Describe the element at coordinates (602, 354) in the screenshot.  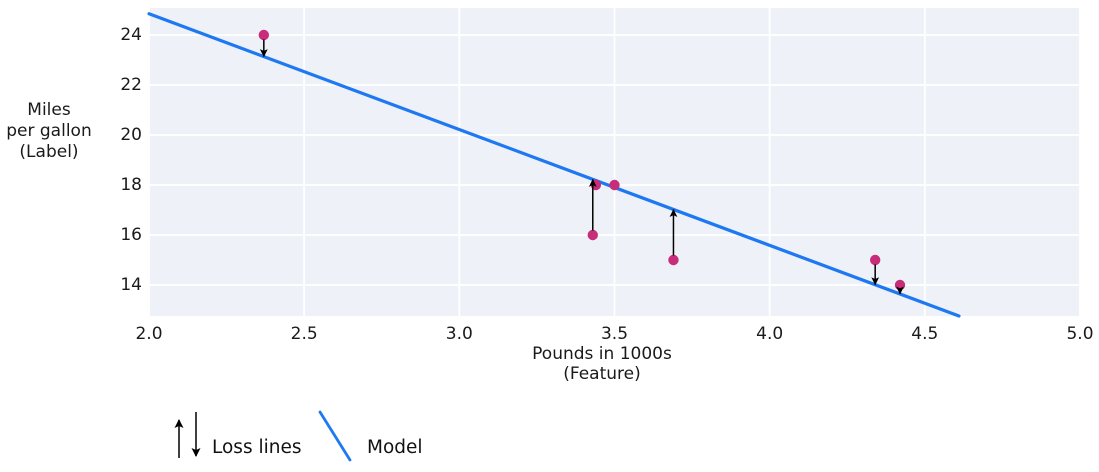
I see `x-axis-label-line: Pounds in 1000s` at that location.